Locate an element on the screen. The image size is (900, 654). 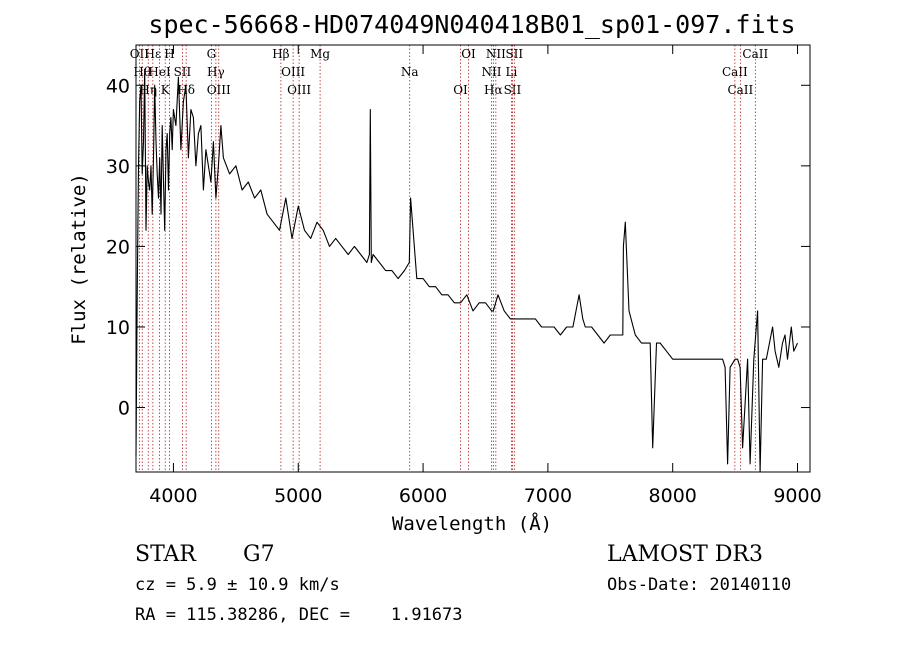
x-tick-label: 7000 is located at coordinates (548, 496).